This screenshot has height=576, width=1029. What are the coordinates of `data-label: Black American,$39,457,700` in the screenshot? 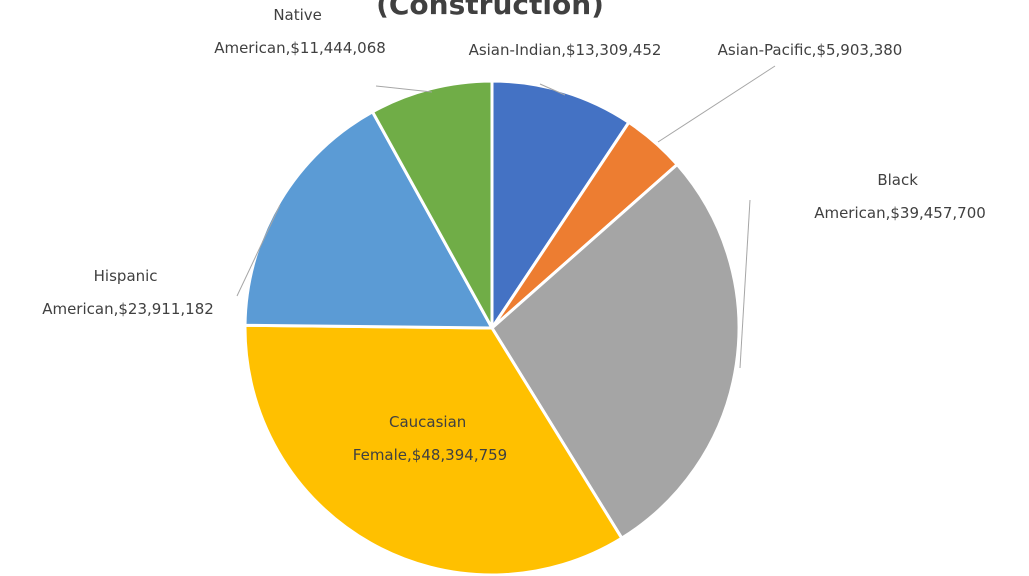 It's located at (900, 196).